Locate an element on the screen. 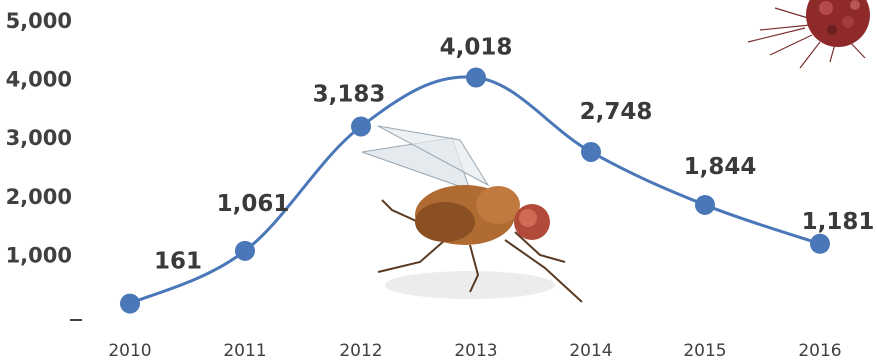 This screenshot has width=877, height=361. data-label: 1,061 is located at coordinates (253, 204).